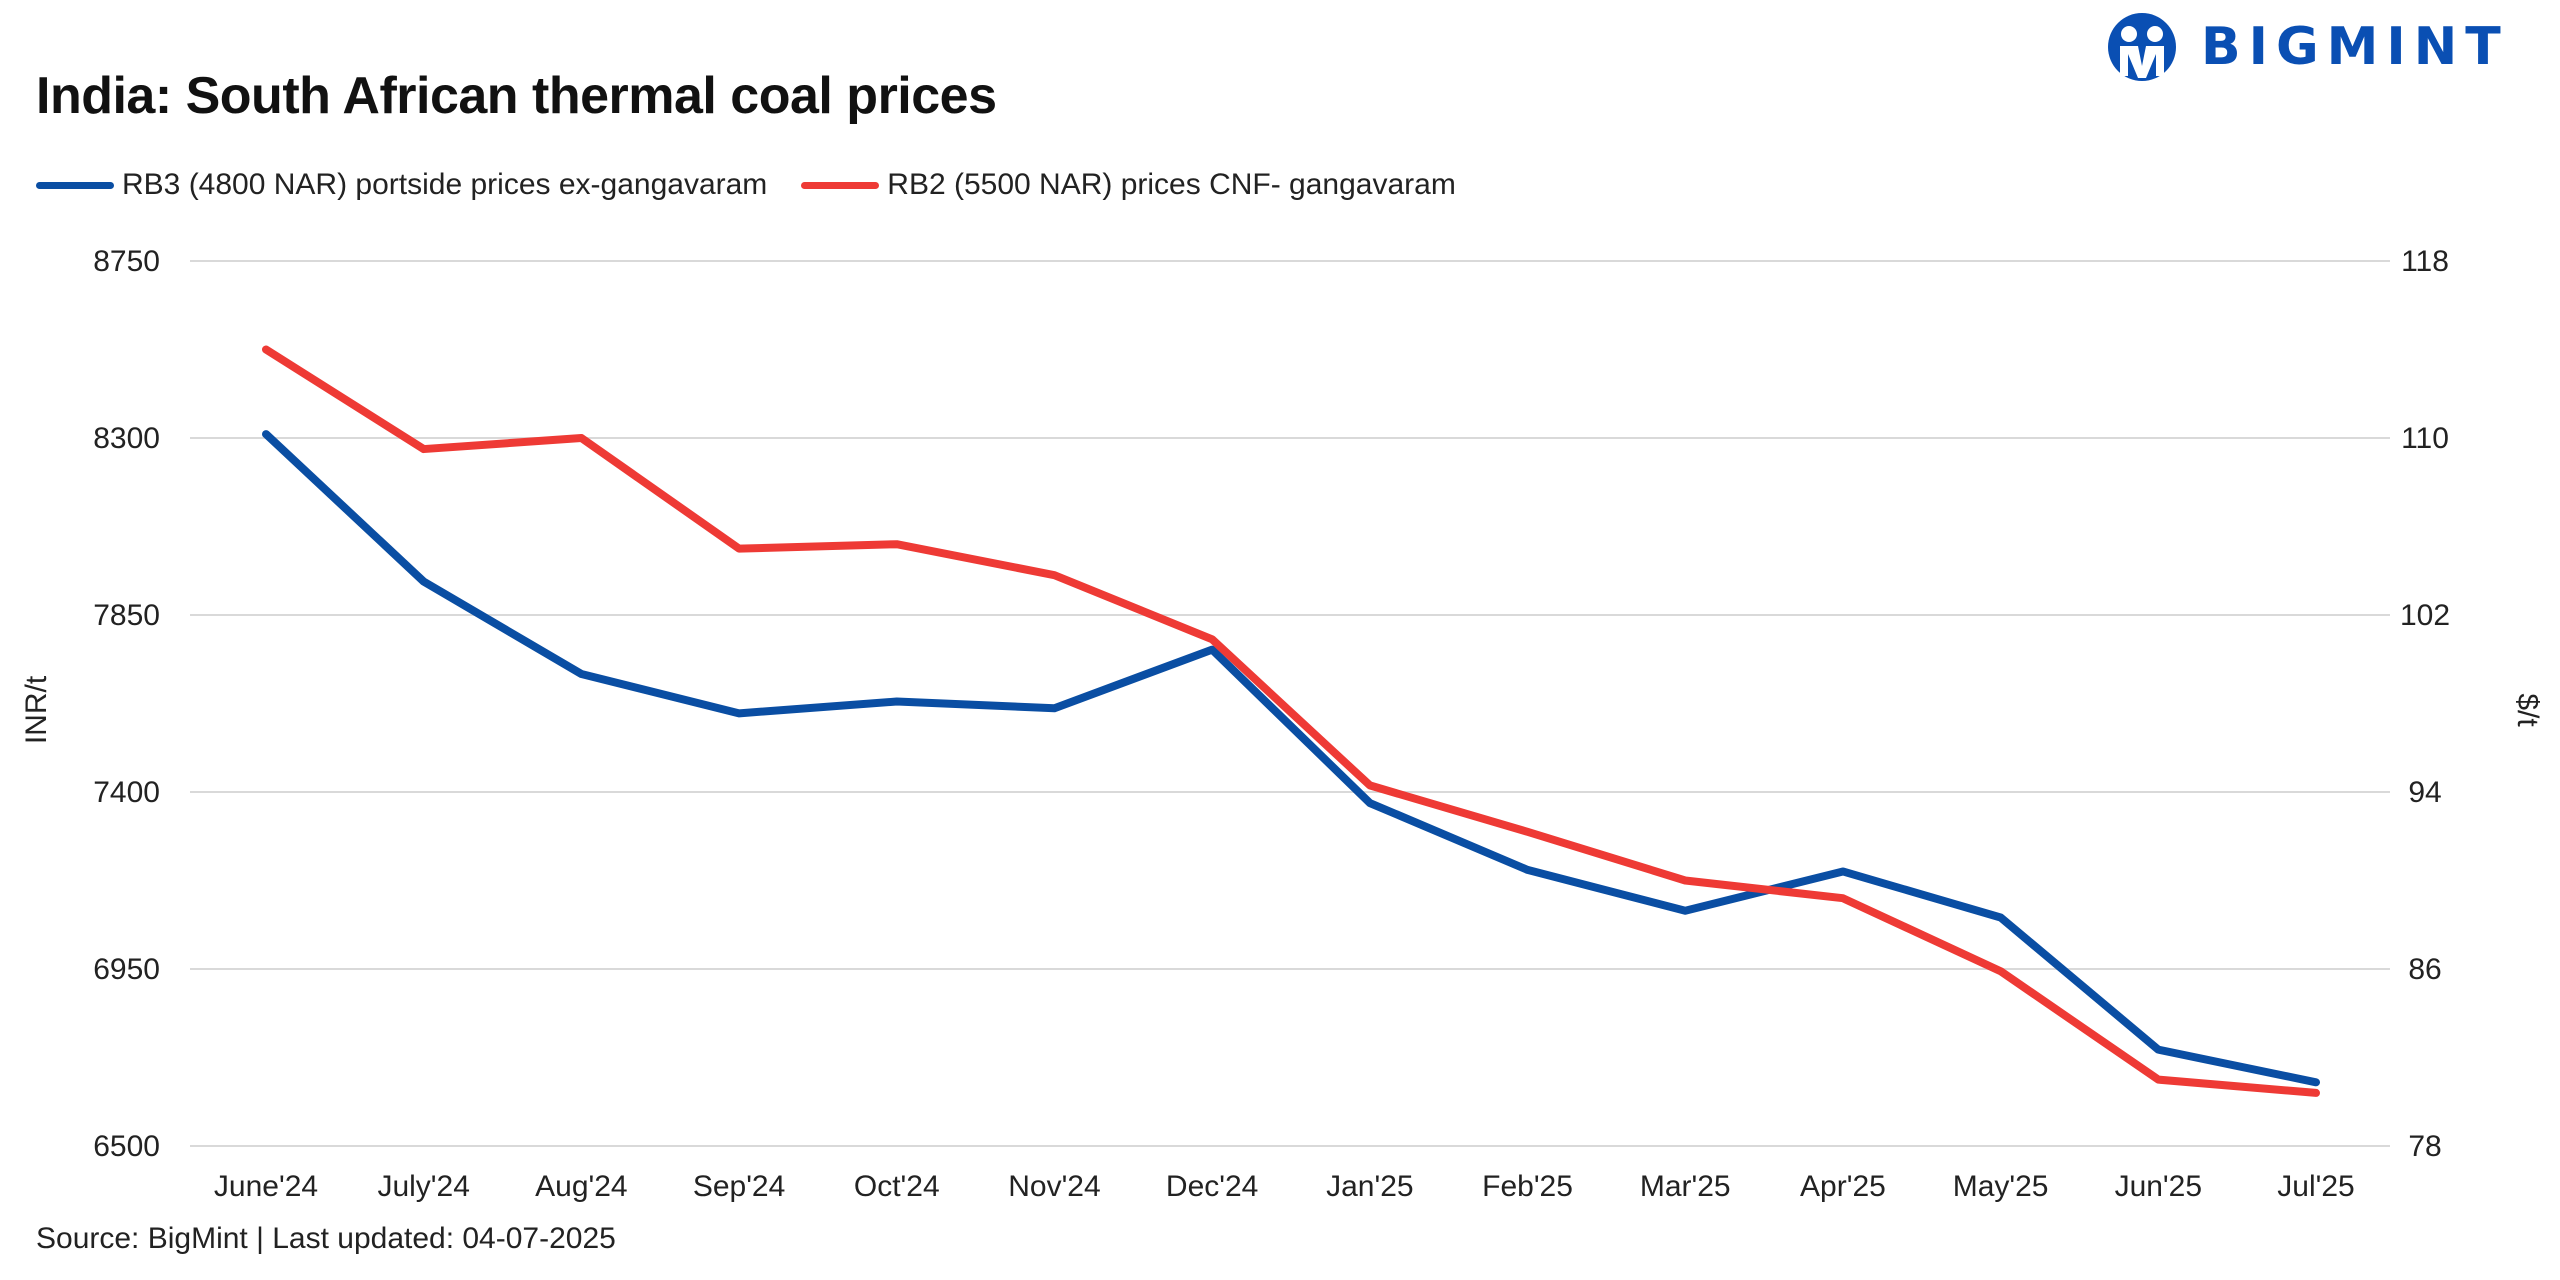 This screenshot has width=2560, height=1280. What do you see at coordinates (126, 1146) in the screenshot?
I see `y-tick-label: 6500` at bounding box center [126, 1146].